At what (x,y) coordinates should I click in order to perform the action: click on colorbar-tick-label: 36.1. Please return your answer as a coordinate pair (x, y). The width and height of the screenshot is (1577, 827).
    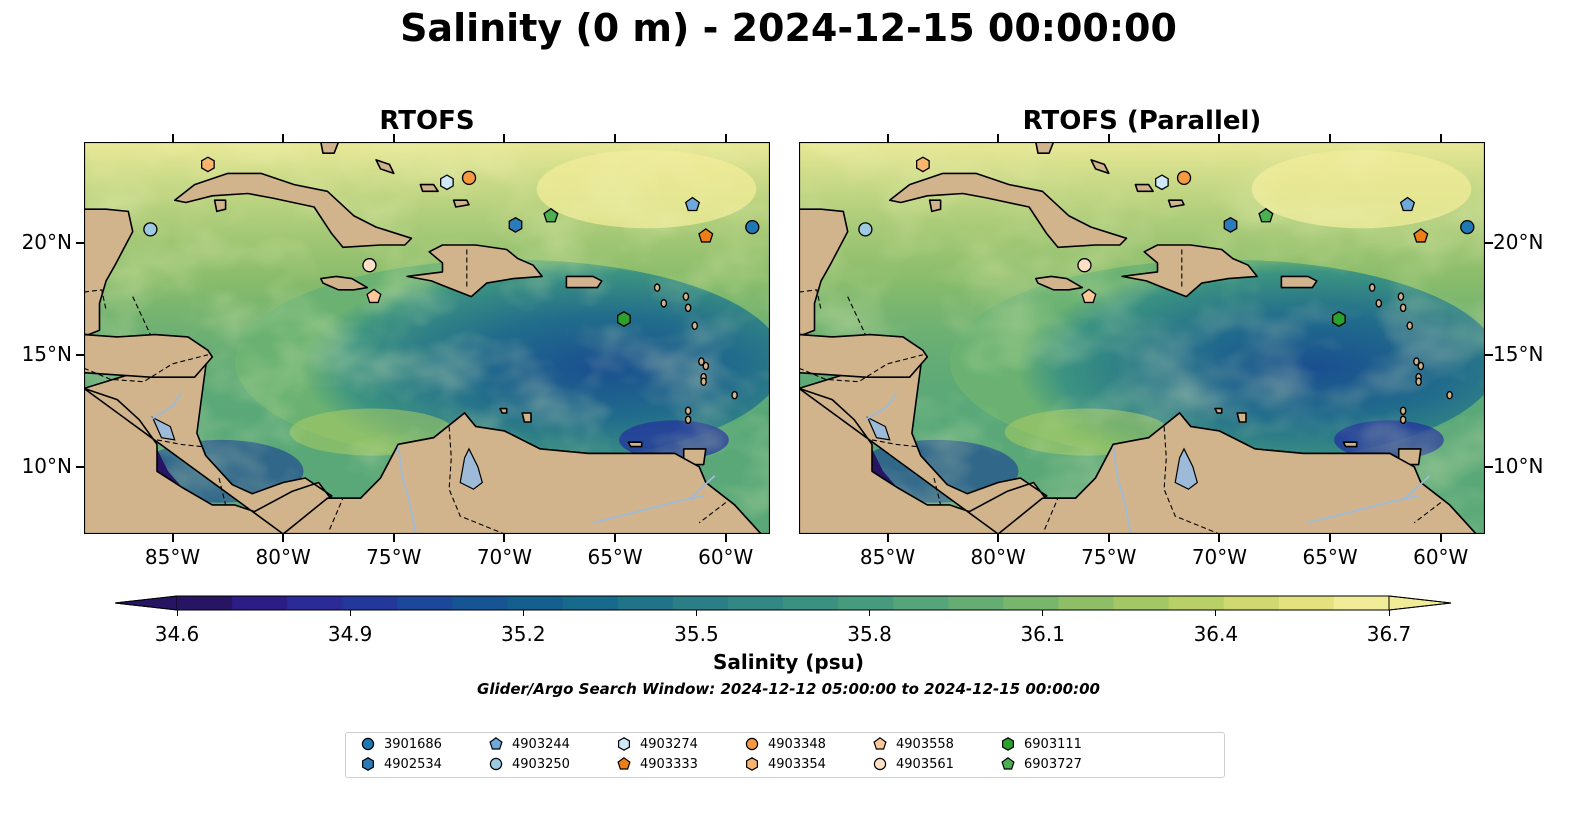
    Looking at the image, I should click on (1042, 634).